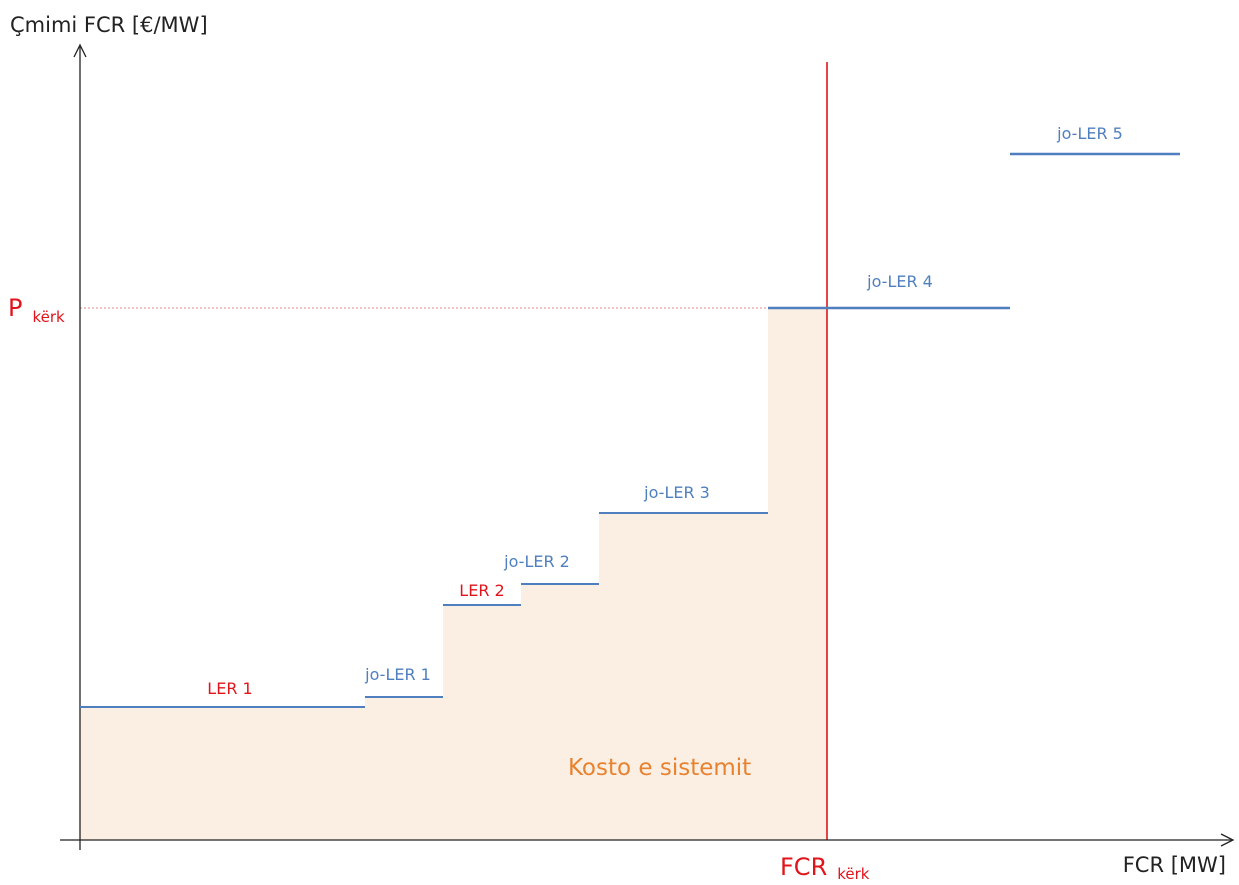 This screenshot has width=1239, height=885. I want to click on demand-marker-label: FCR kërk, so click(825, 868).